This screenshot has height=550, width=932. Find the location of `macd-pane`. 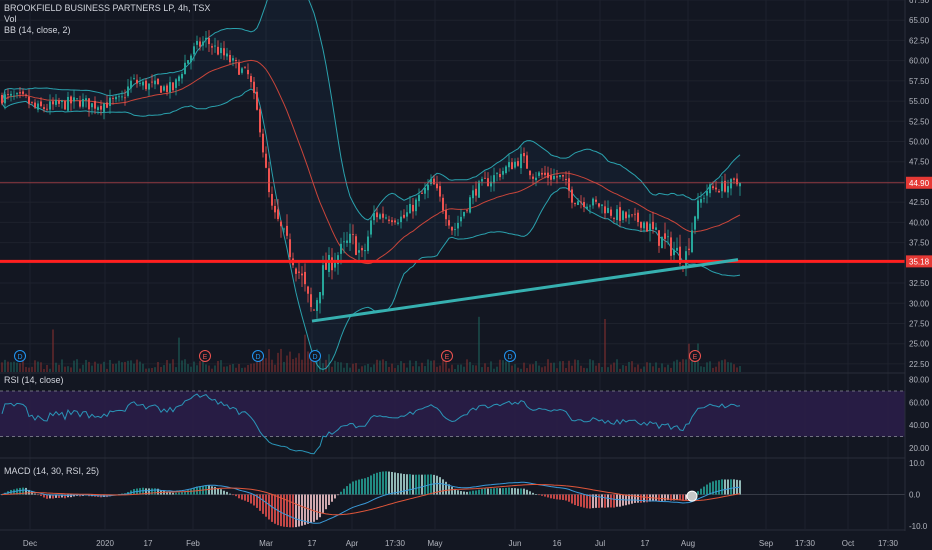

macd-pane is located at coordinates (452, 499).